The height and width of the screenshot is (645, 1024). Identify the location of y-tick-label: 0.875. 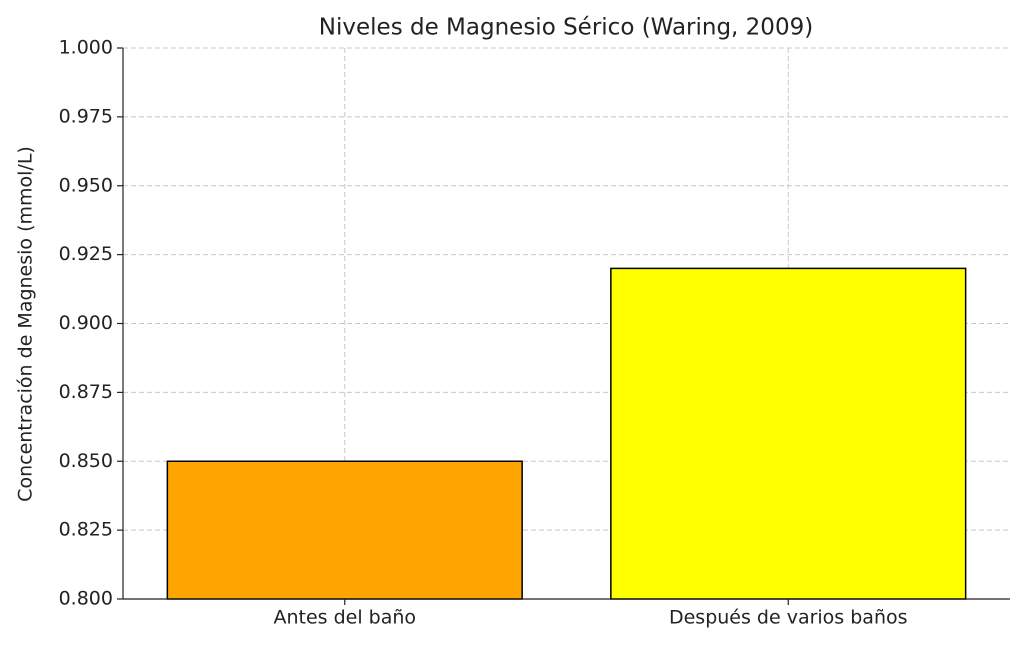
(86, 392).